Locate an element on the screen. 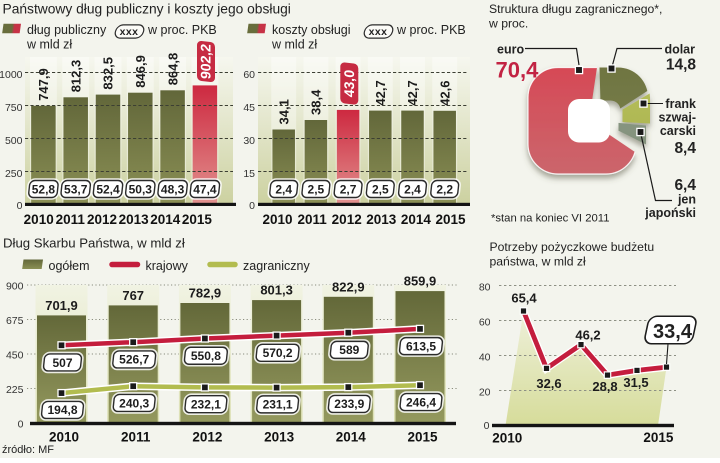 Image resolution: width=720 pixels, height=463 pixels. svg-text: 832,5 is located at coordinates (108, 73).